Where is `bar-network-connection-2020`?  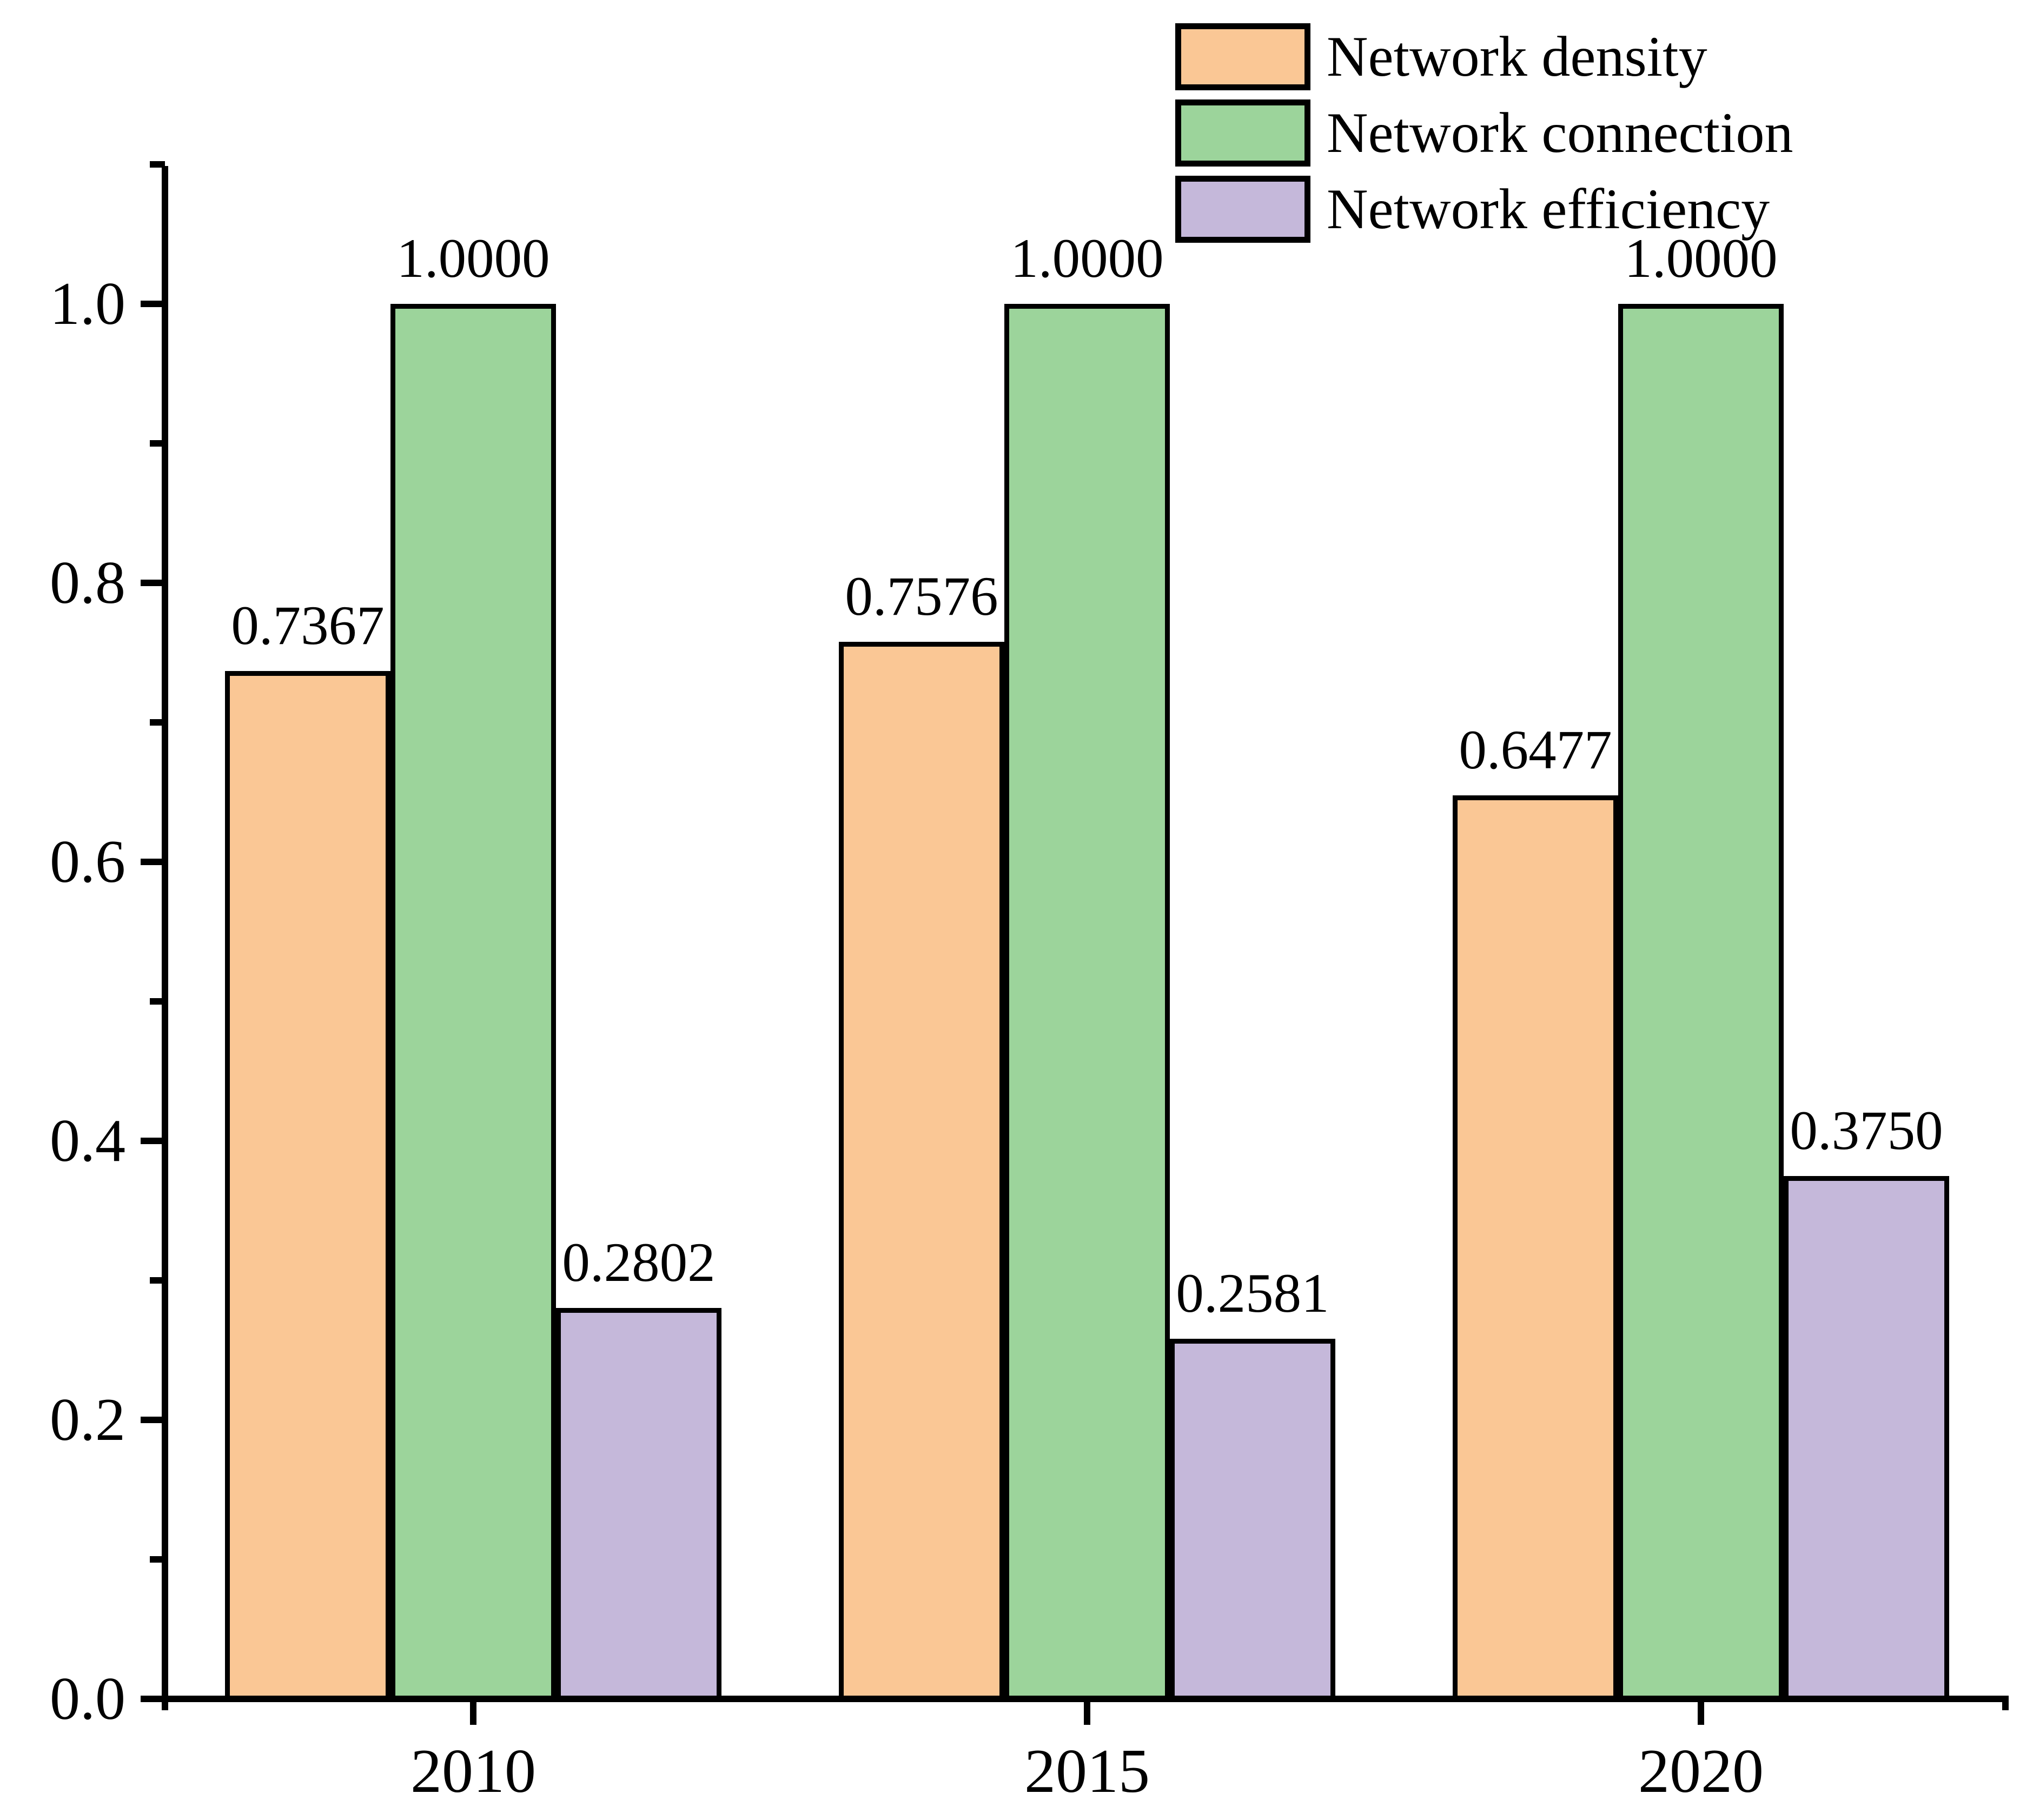
bar-network-connection-2020 is located at coordinates (1701, 1003).